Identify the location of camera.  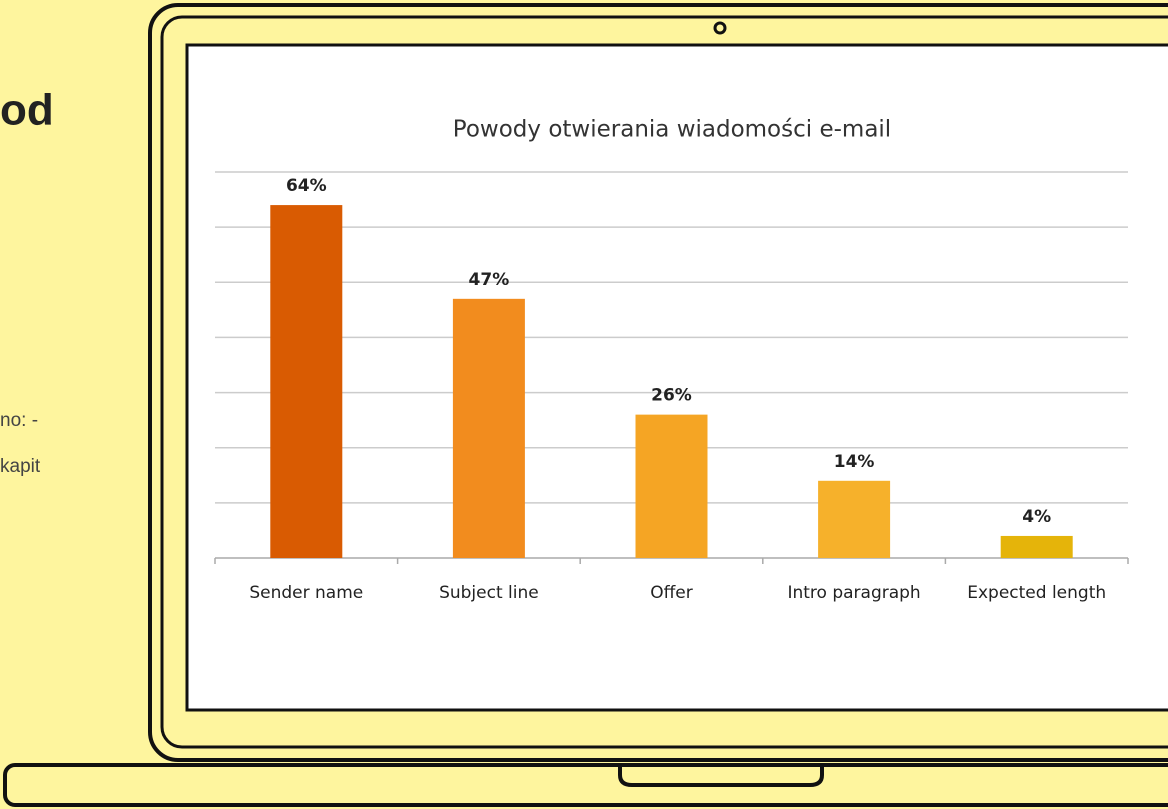
(720, 28).